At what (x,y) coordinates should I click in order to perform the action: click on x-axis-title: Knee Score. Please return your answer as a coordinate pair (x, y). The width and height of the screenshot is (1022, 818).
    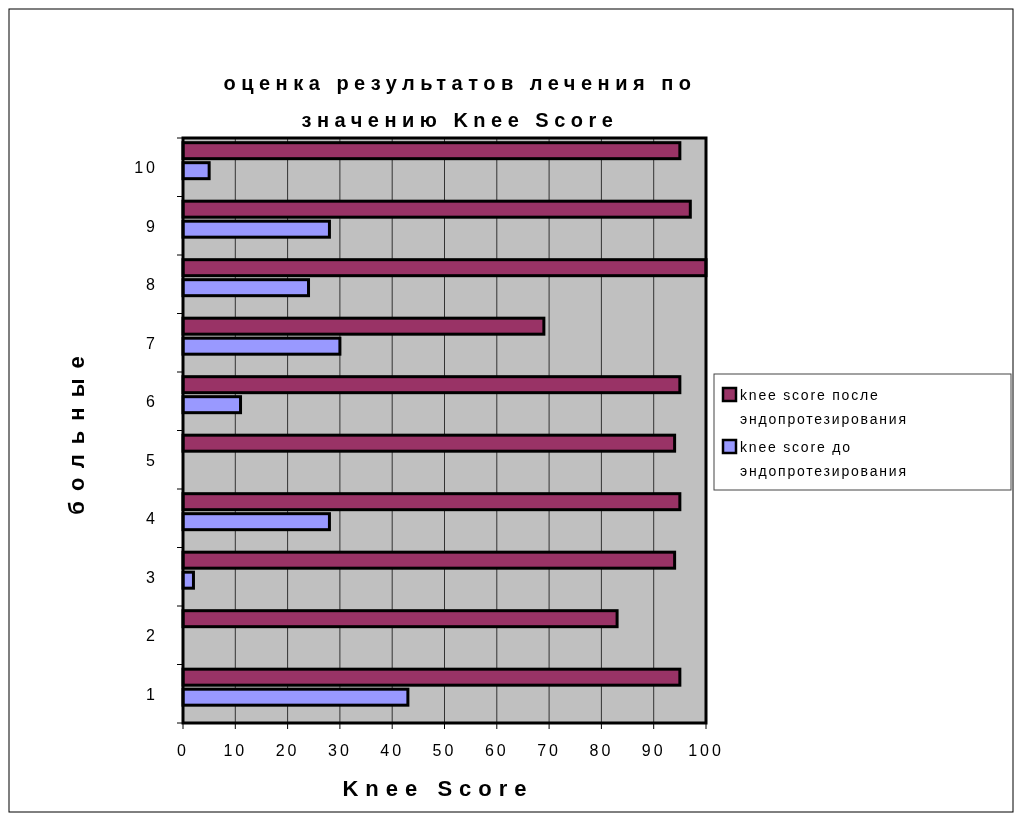
    Looking at the image, I should click on (438, 788).